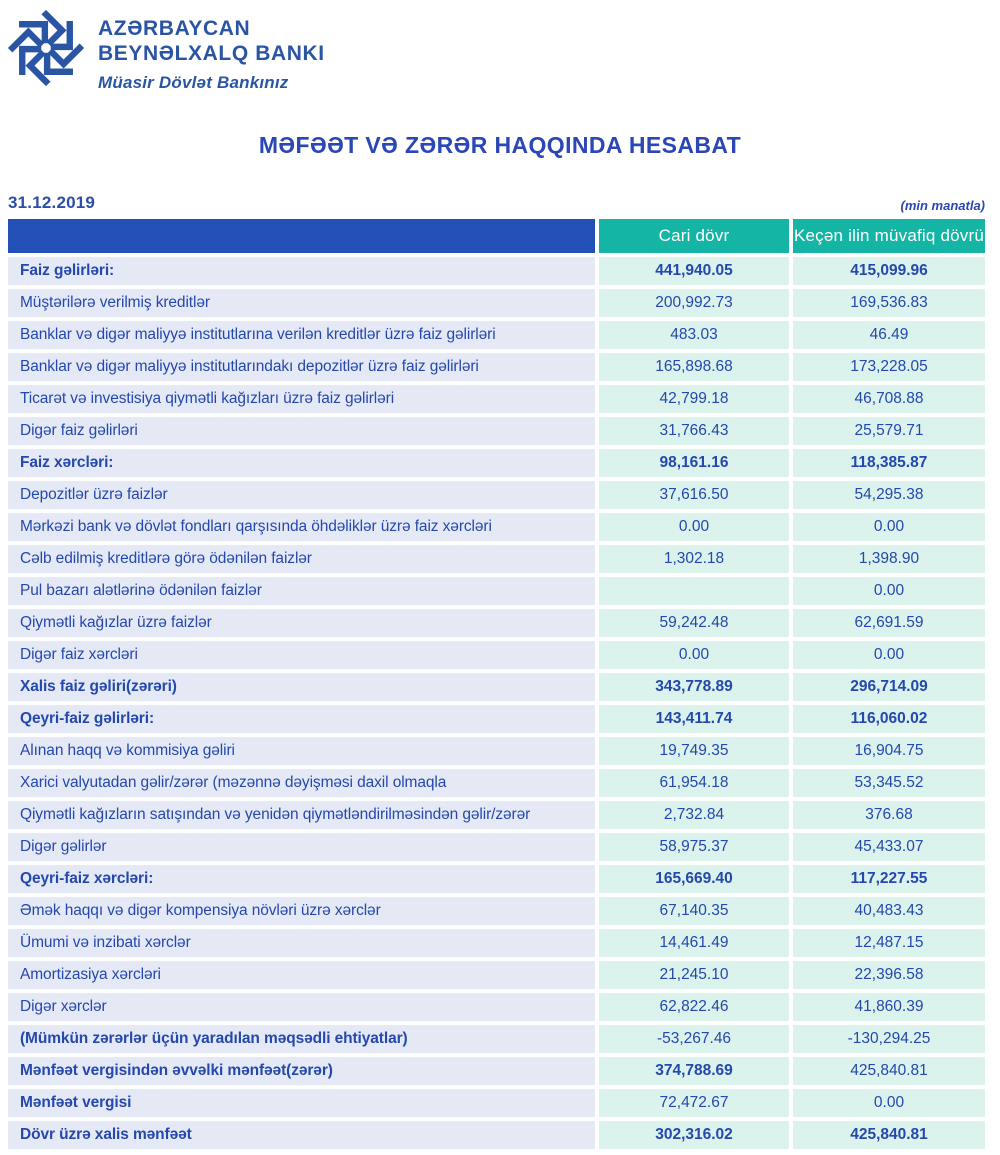 The width and height of the screenshot is (1000, 1155). I want to click on row-current-value: 98,161.16, so click(694, 463).